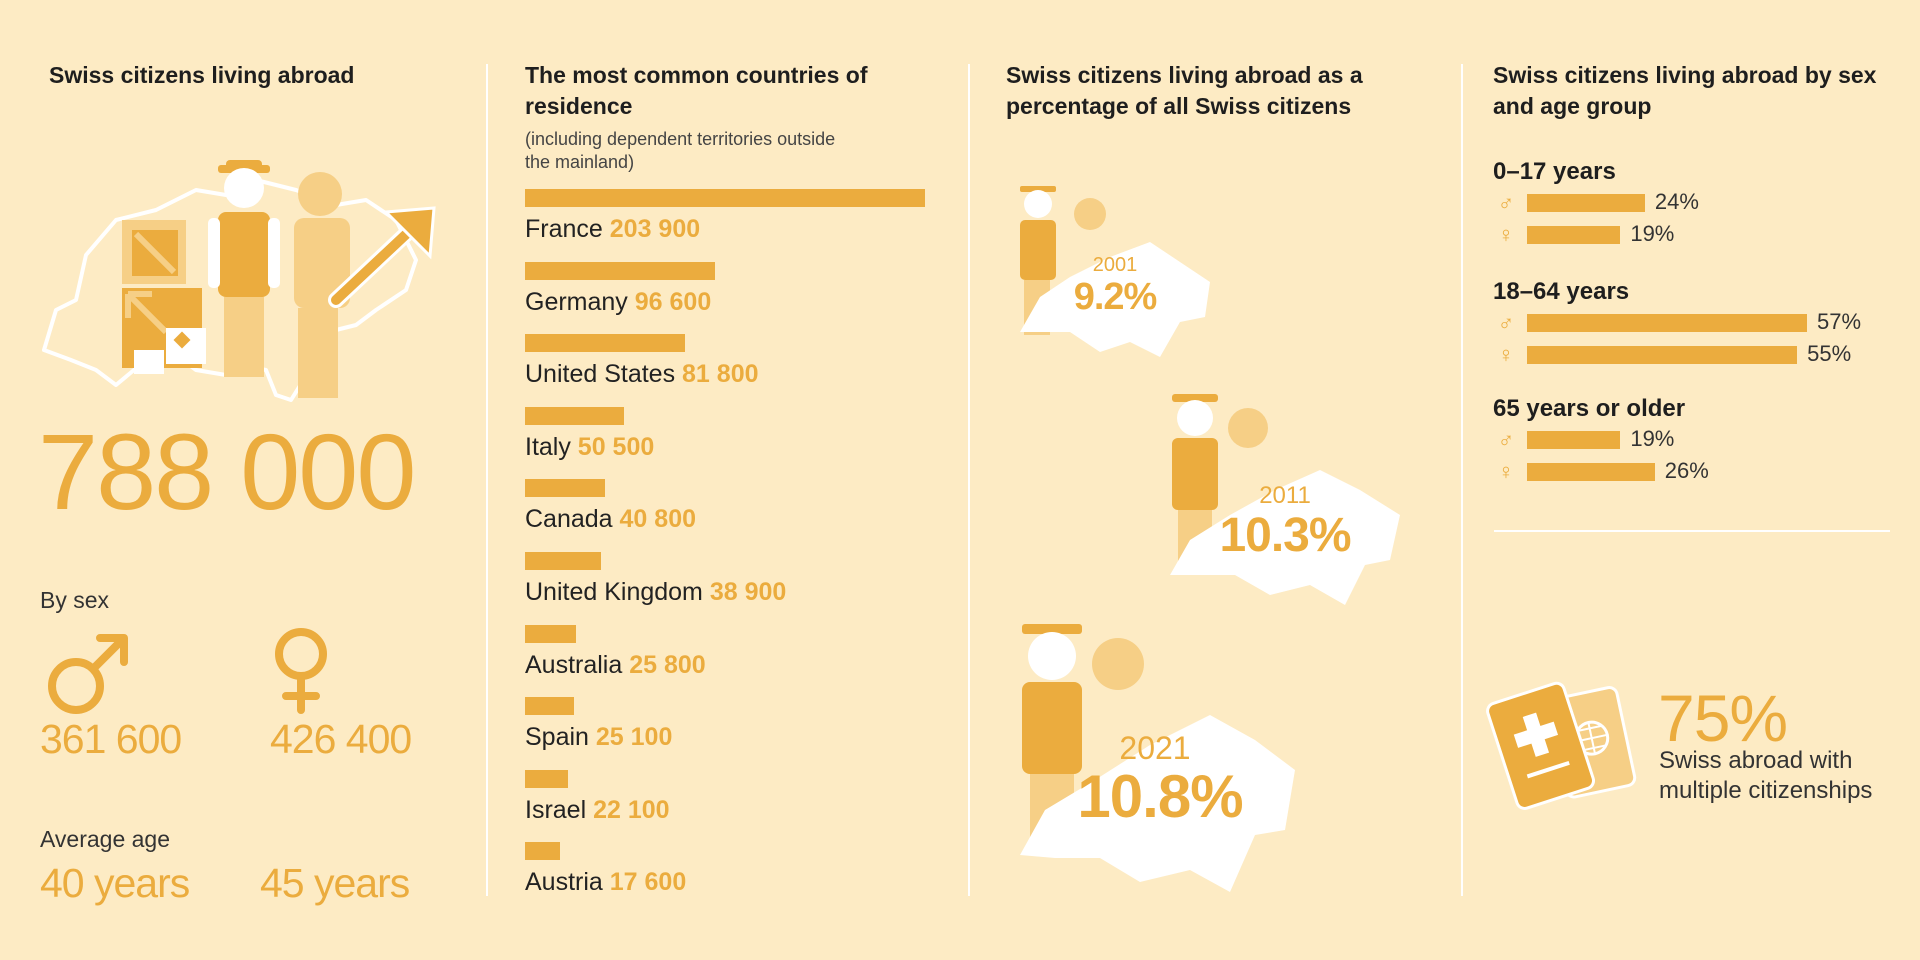 This screenshot has height=960, width=1920. What do you see at coordinates (580, 301) in the screenshot?
I see `country-name: Germany` at bounding box center [580, 301].